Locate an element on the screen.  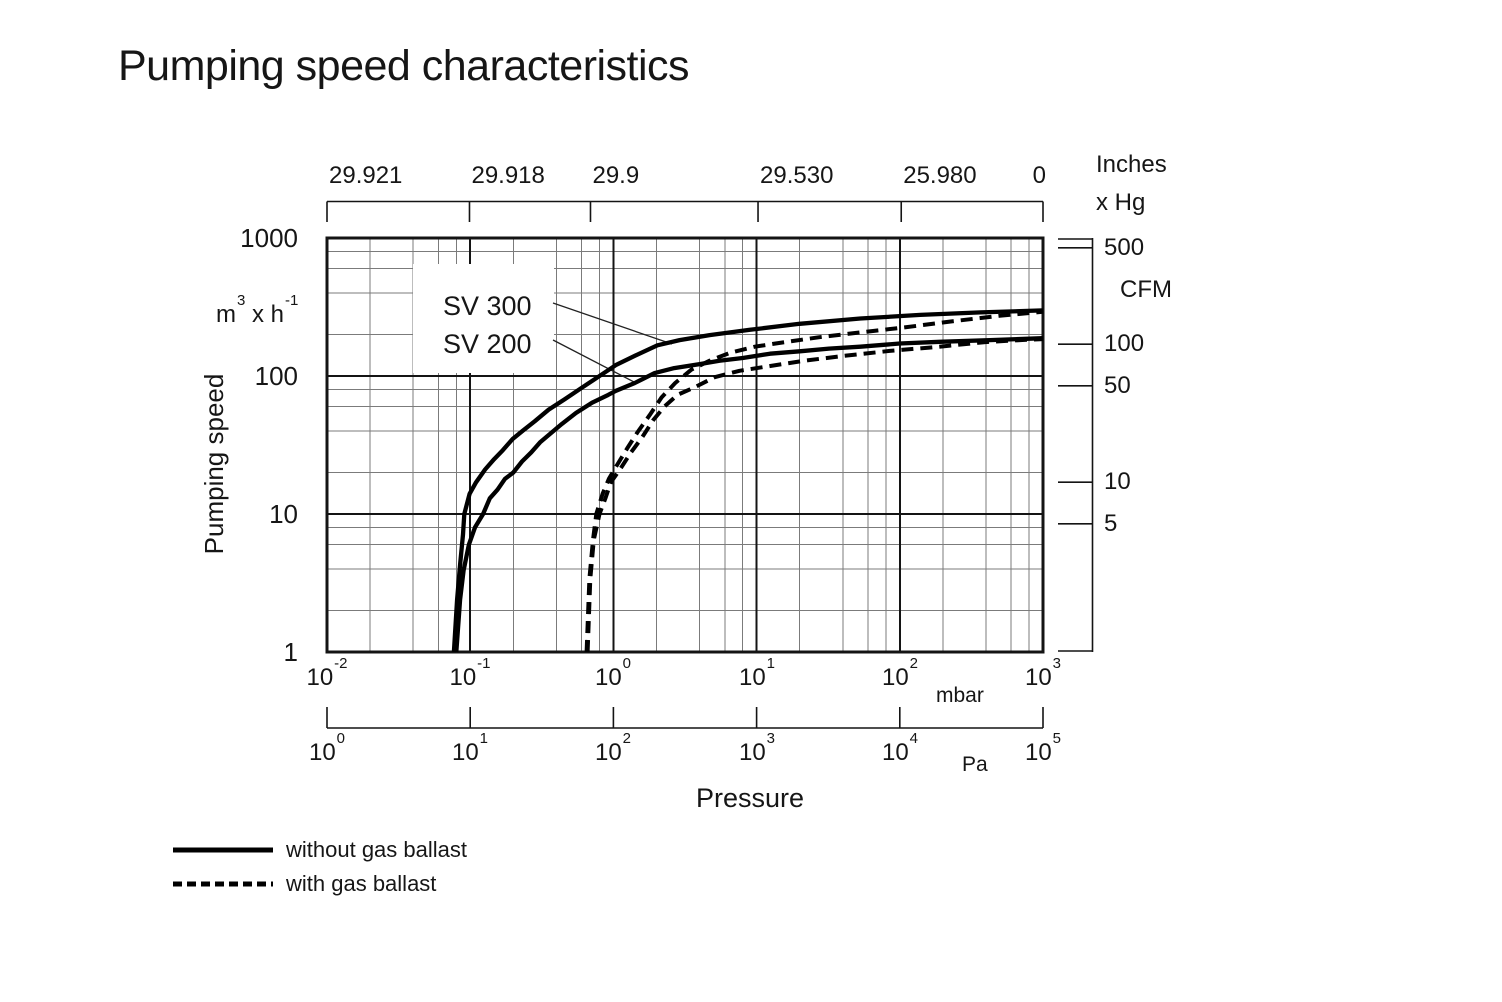
curve-sv200-with-gb is located at coordinates (814, 495).